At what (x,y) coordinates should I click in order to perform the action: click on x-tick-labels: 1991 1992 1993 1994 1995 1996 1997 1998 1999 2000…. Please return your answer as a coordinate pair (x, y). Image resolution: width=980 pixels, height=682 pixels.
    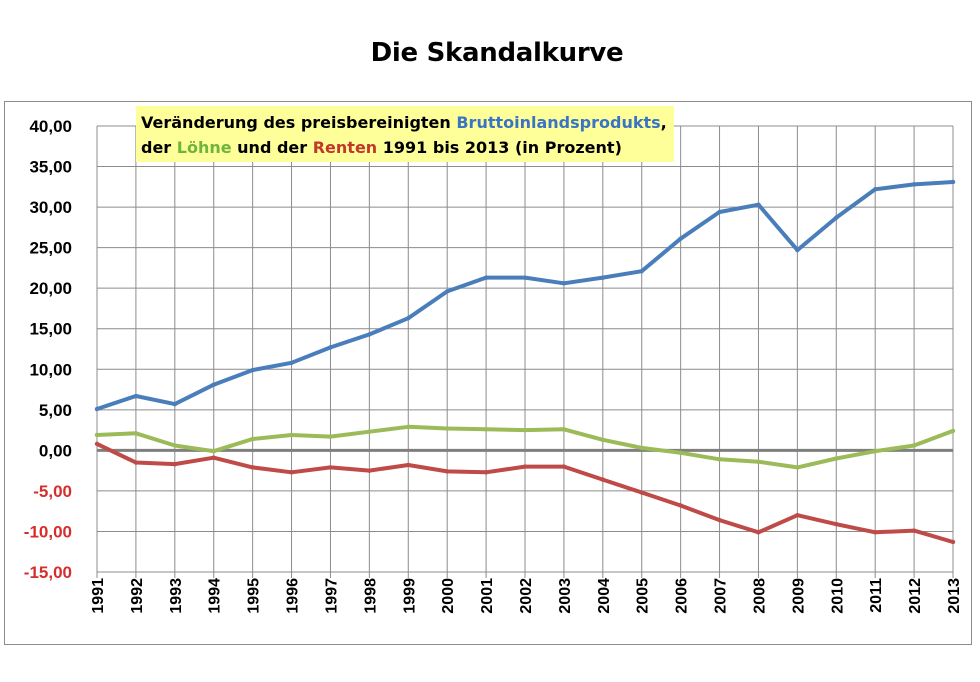
    Looking at the image, I should click on (526, 596).